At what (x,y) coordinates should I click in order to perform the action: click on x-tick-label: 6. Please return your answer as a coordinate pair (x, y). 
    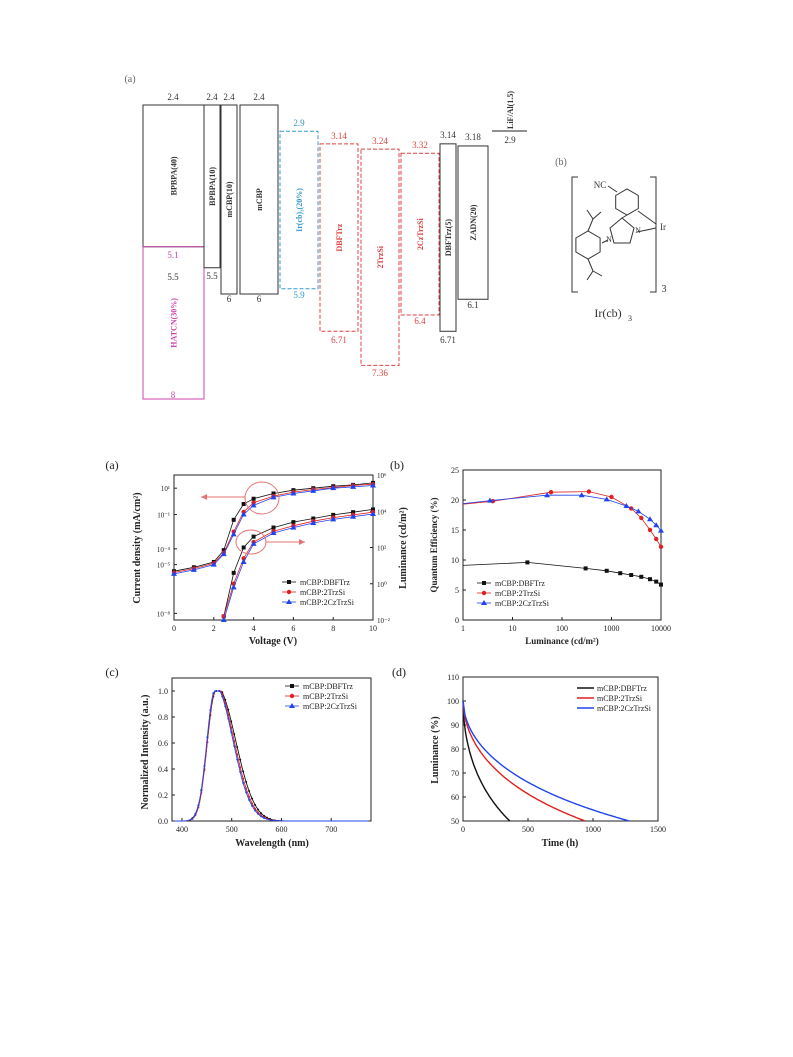
    Looking at the image, I should click on (293, 628).